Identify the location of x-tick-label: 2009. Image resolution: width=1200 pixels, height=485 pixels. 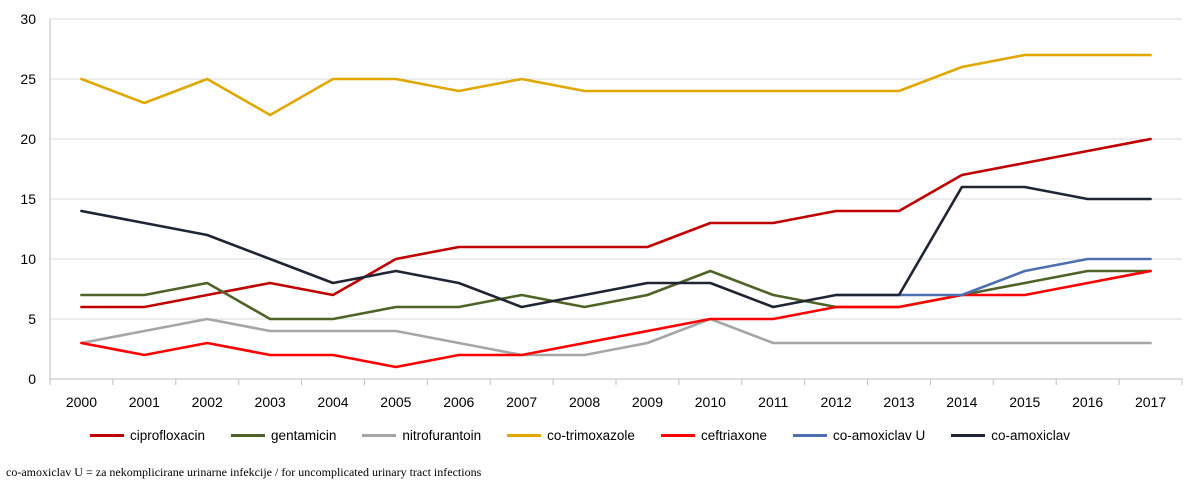
(647, 402).